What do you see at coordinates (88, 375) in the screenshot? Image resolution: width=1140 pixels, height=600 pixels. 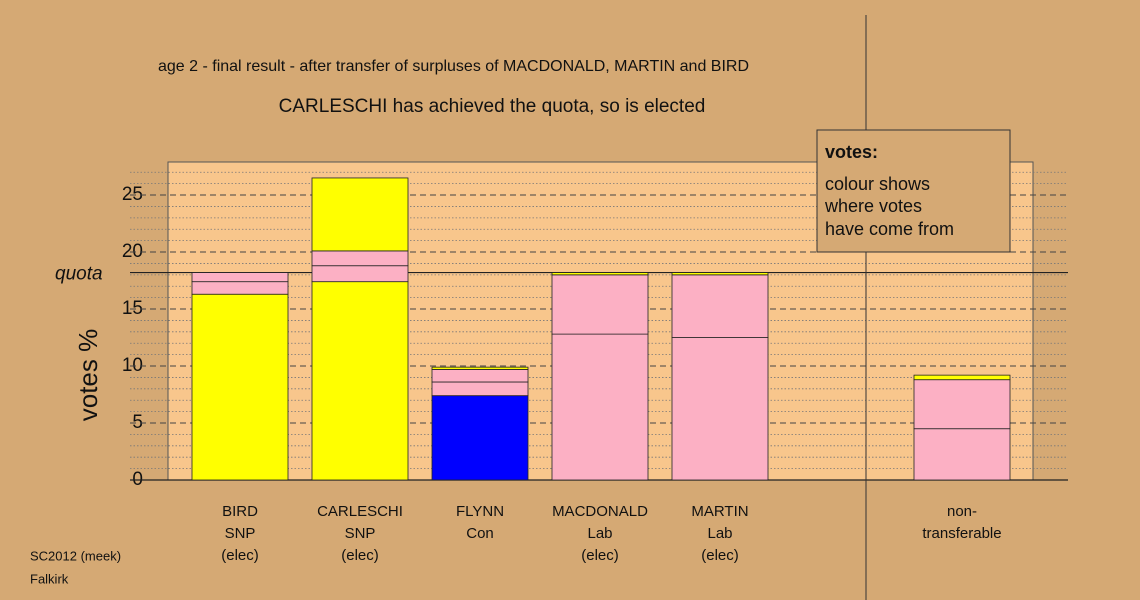 I see `y-axis-label: votes %` at bounding box center [88, 375].